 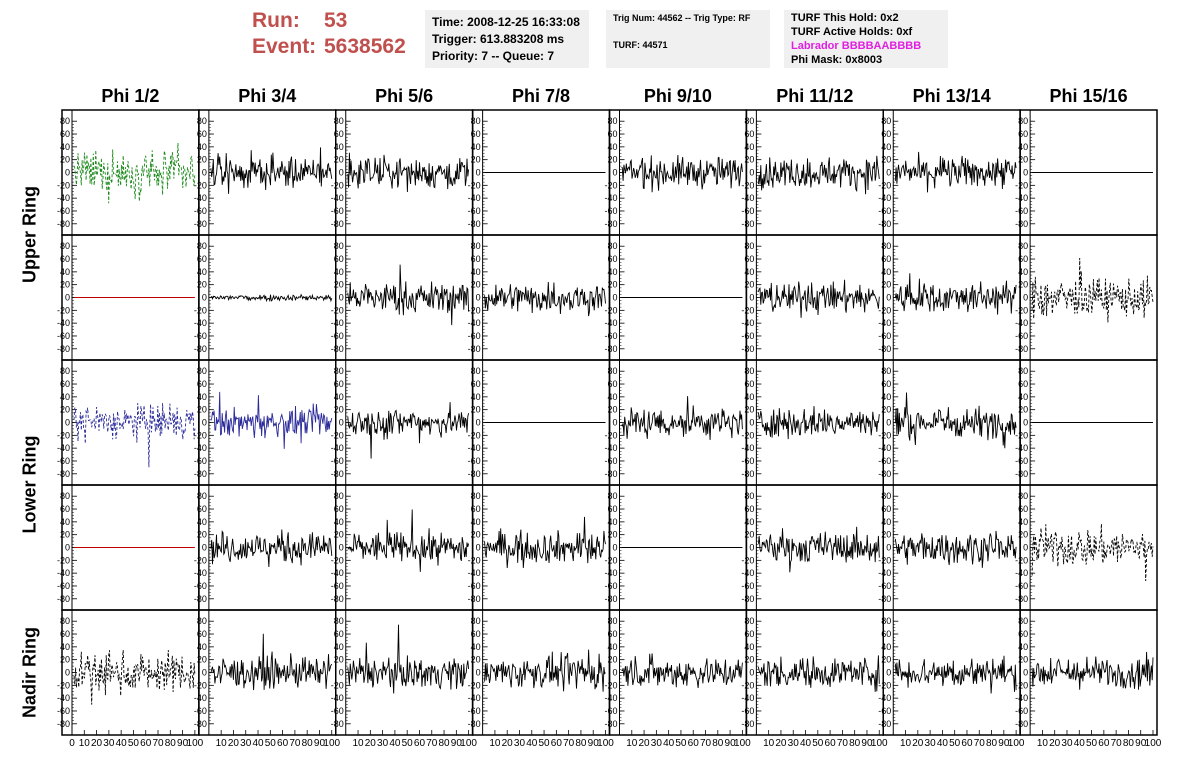 What do you see at coordinates (682, 670) in the screenshot?
I see `waveform-r4c4` at bounding box center [682, 670].